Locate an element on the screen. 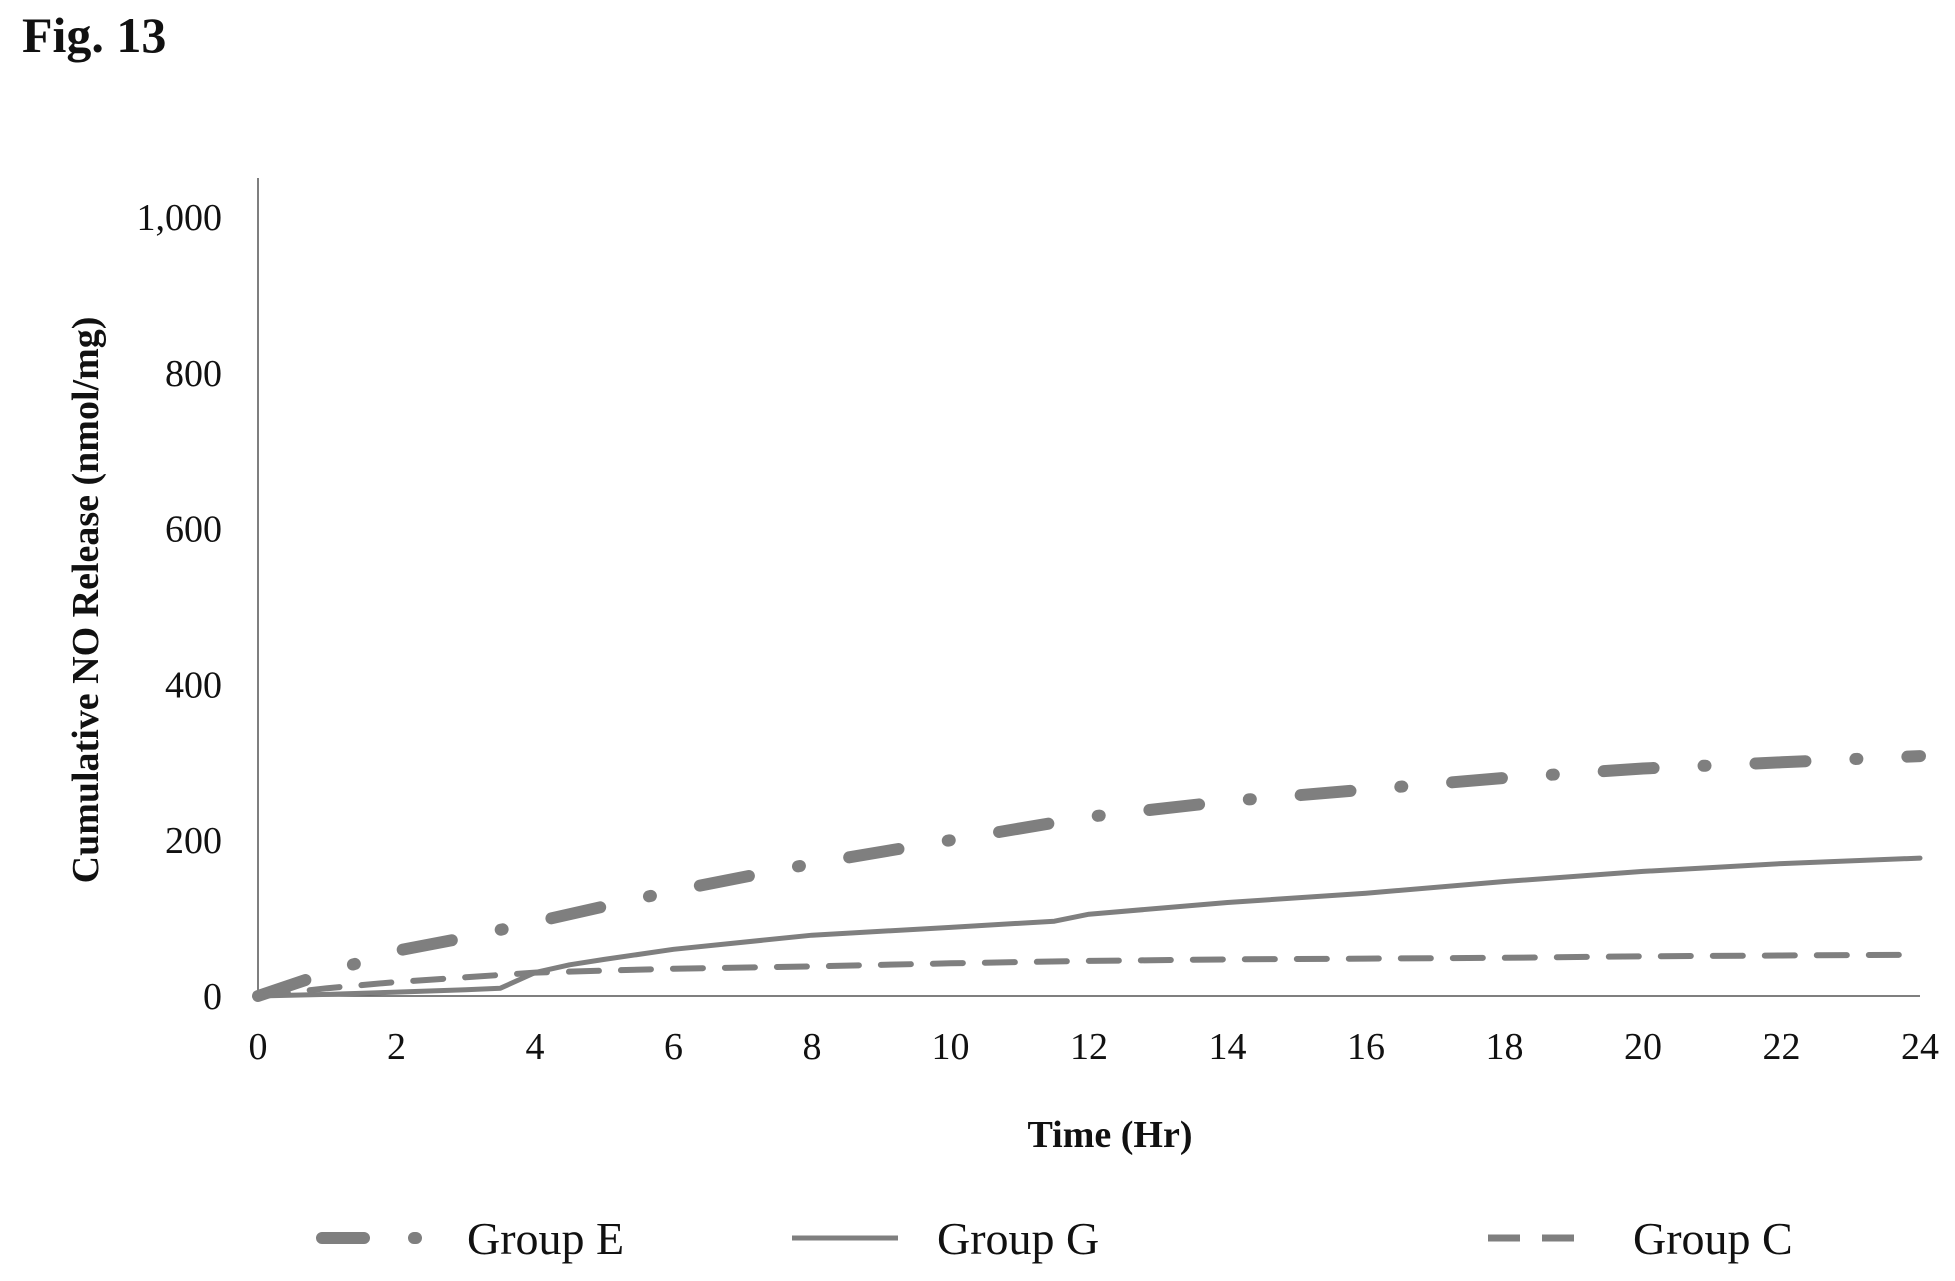 The image size is (1955, 1281). y-tick-label: 400 is located at coordinates (193, 685).